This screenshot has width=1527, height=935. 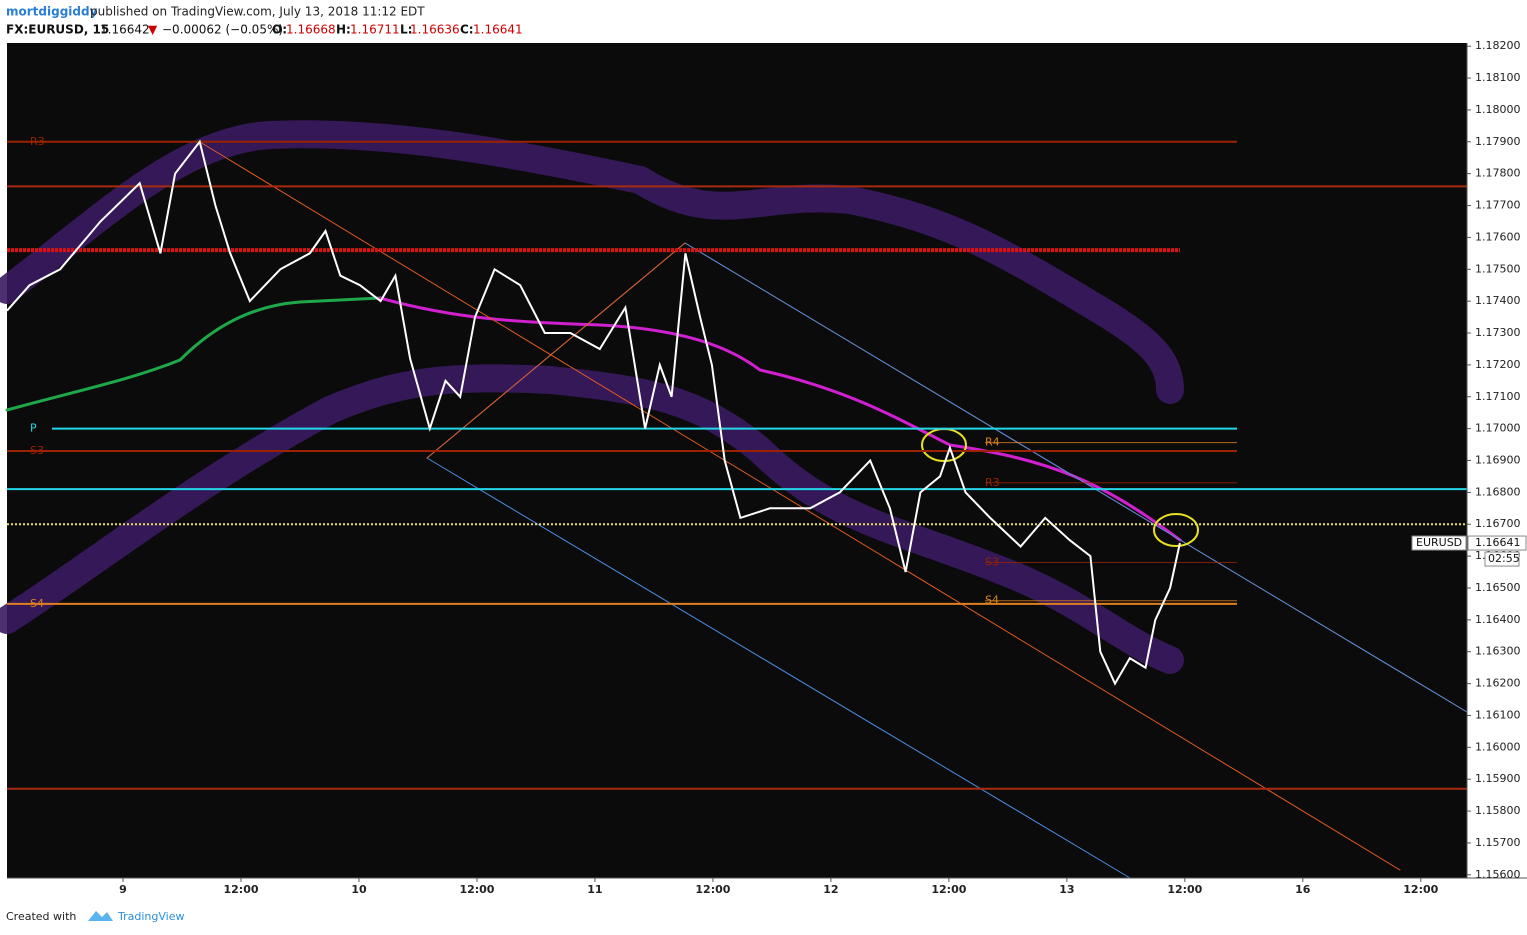 I want to click on level-label: P, so click(x=33, y=428).